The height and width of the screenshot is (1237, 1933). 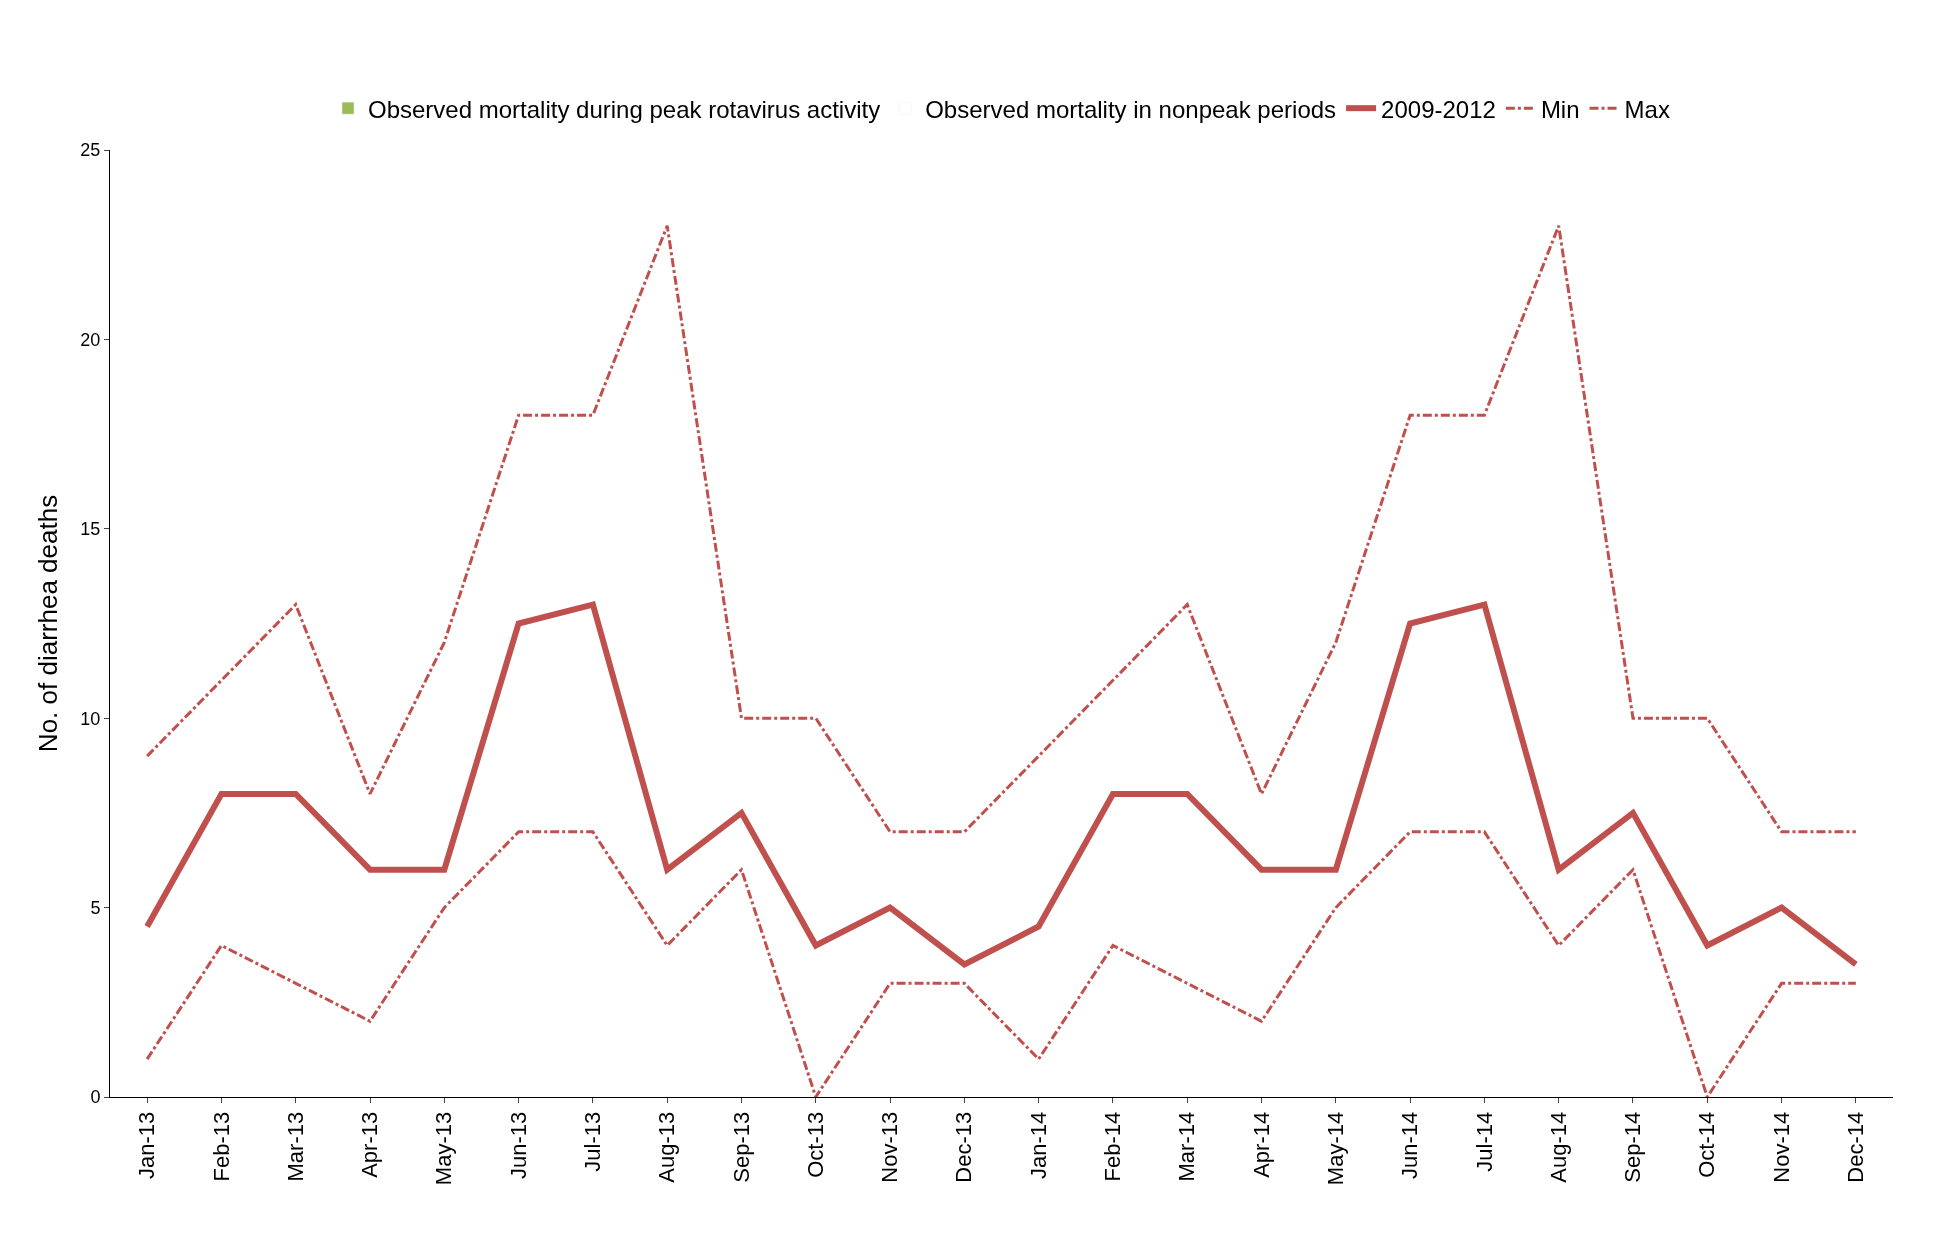 I want to click on x-tick-label: Oct-13, so click(x=815, y=1144).